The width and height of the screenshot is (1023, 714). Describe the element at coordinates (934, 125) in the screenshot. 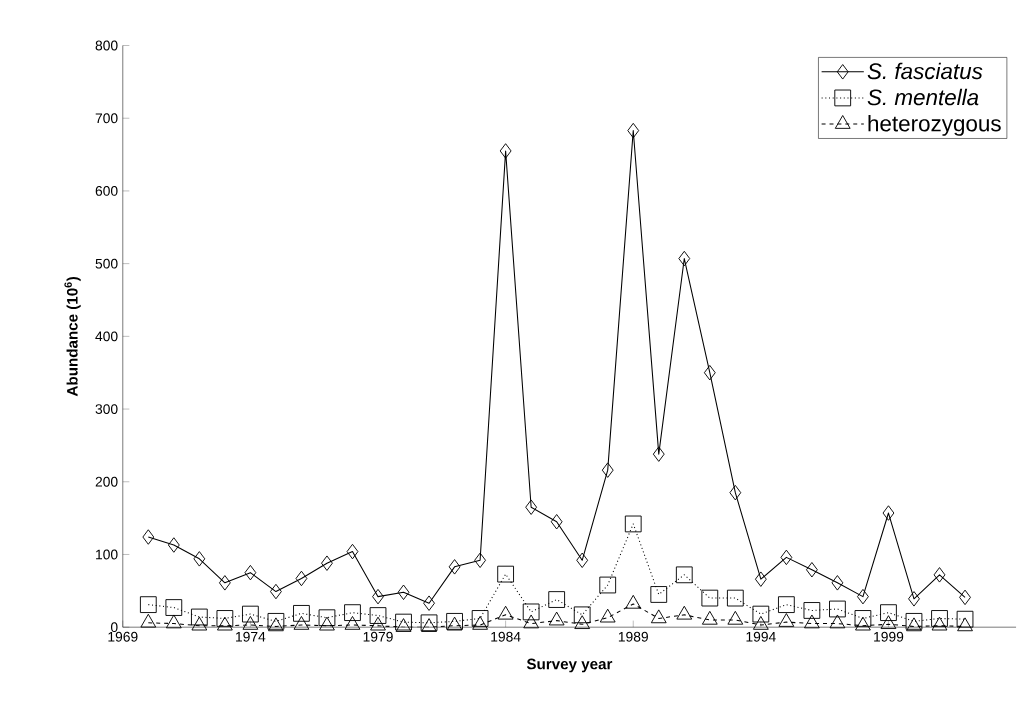

I see `legend-label: heterozygous` at that location.